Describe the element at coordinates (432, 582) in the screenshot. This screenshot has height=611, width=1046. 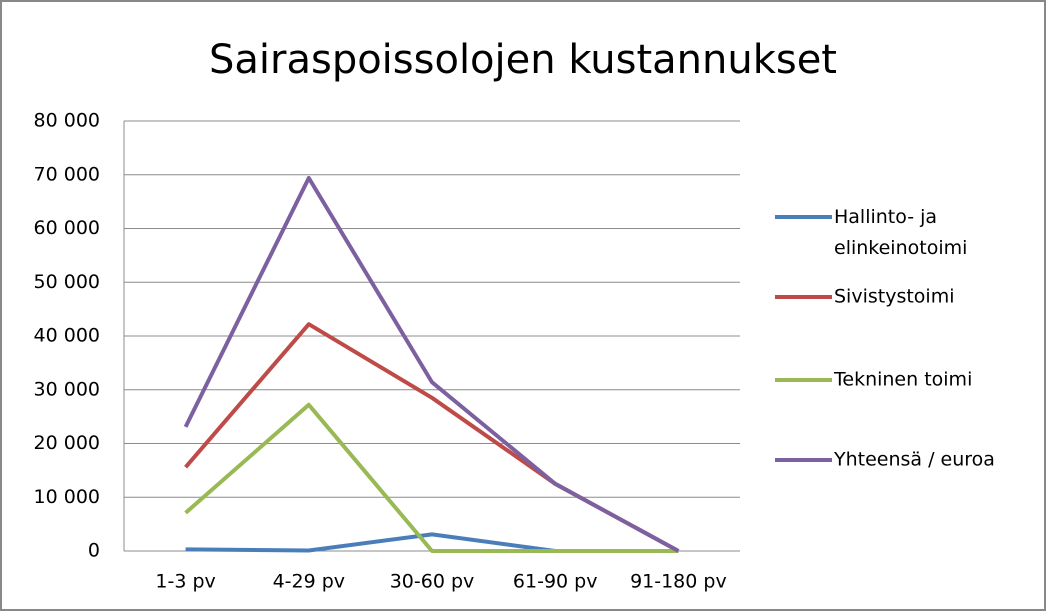
I see `x-tick-label: 30-60 pv` at that location.